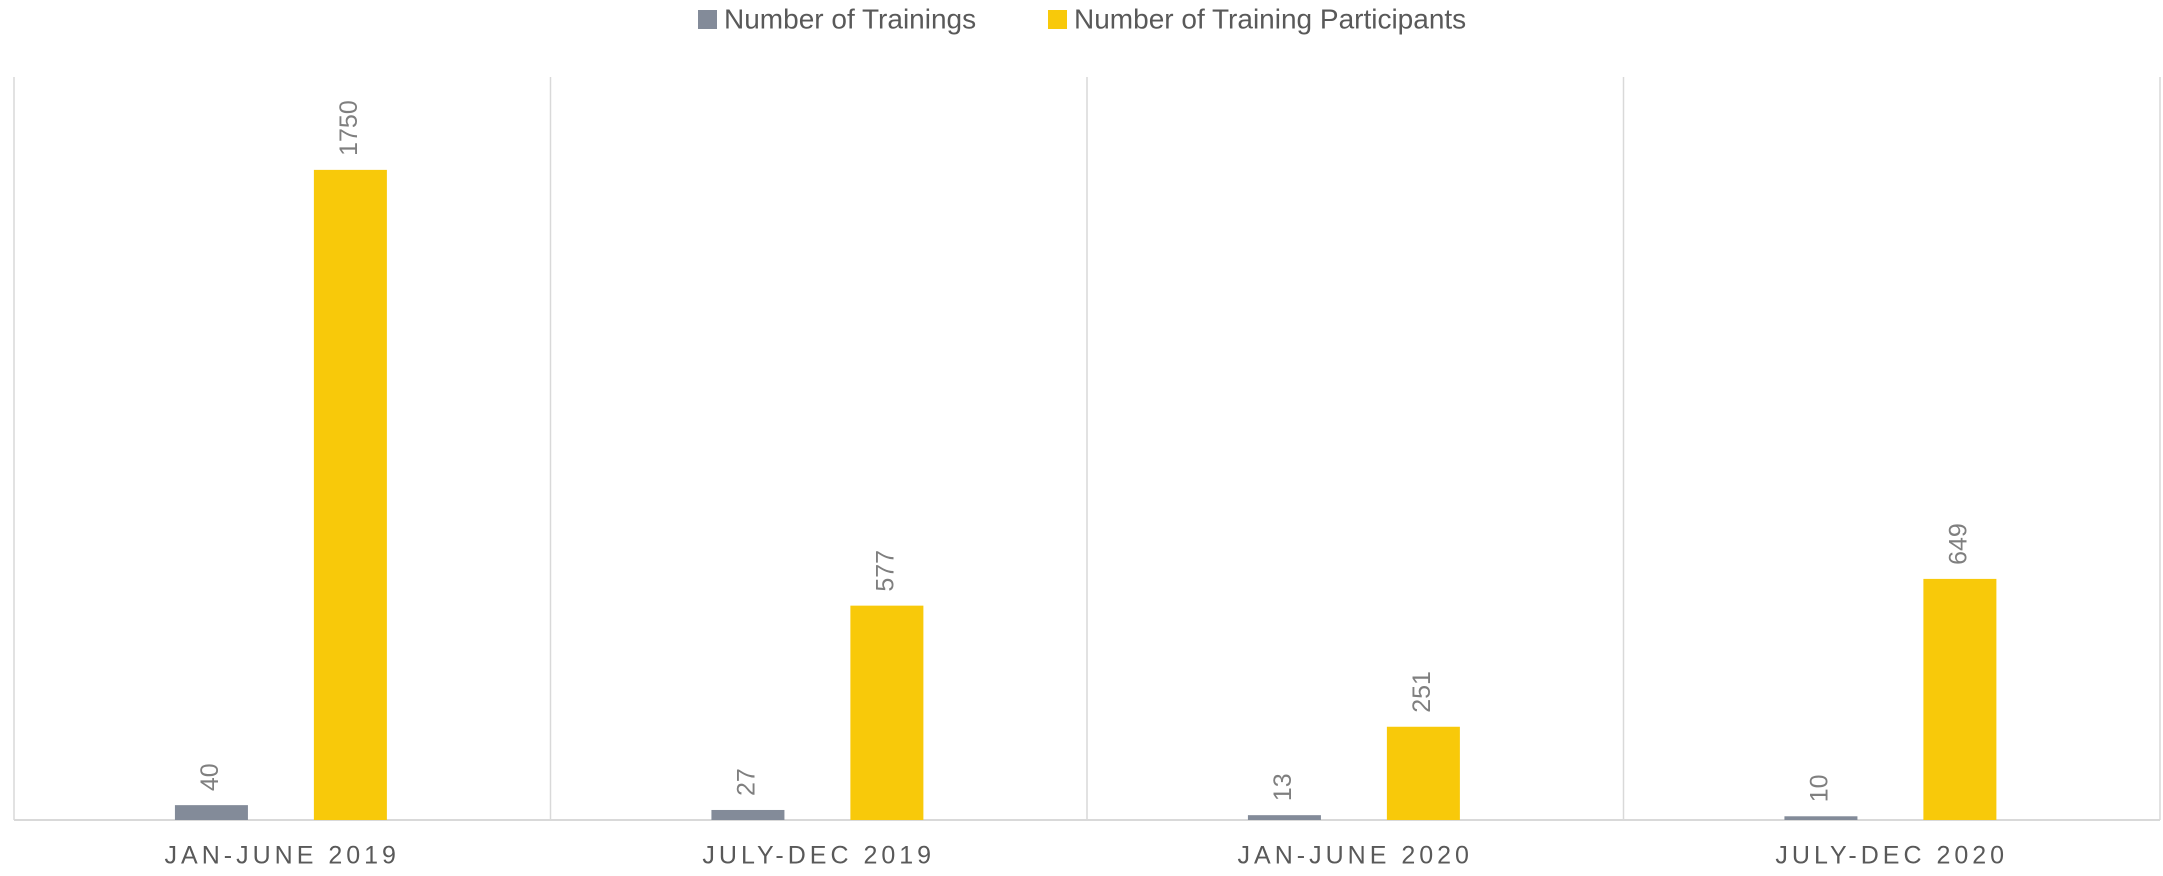 This screenshot has height=876, width=2163. Describe the element at coordinates (885, 571) in the screenshot. I see `value-label: 577` at that location.